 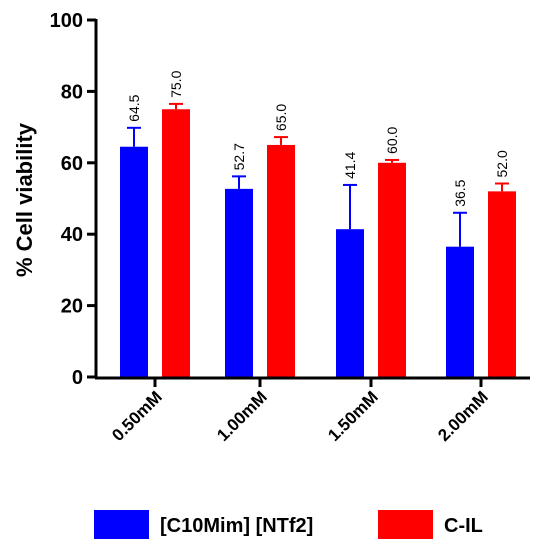 I want to click on data-label: 75.0, so click(x=176, y=83).